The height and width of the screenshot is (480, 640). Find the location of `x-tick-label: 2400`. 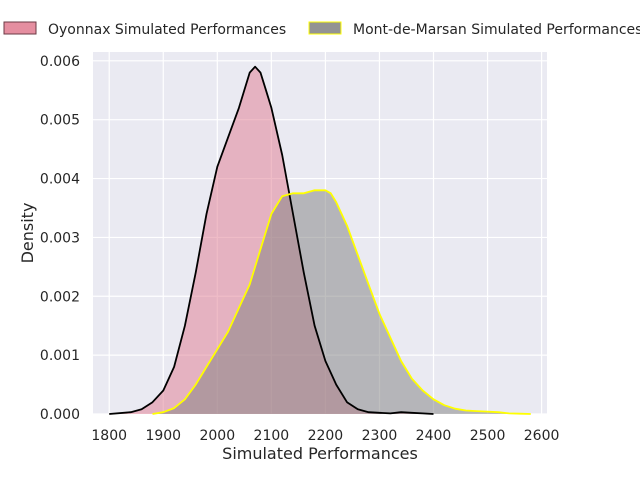

x-tick-label: 2400 is located at coordinates (434, 436).